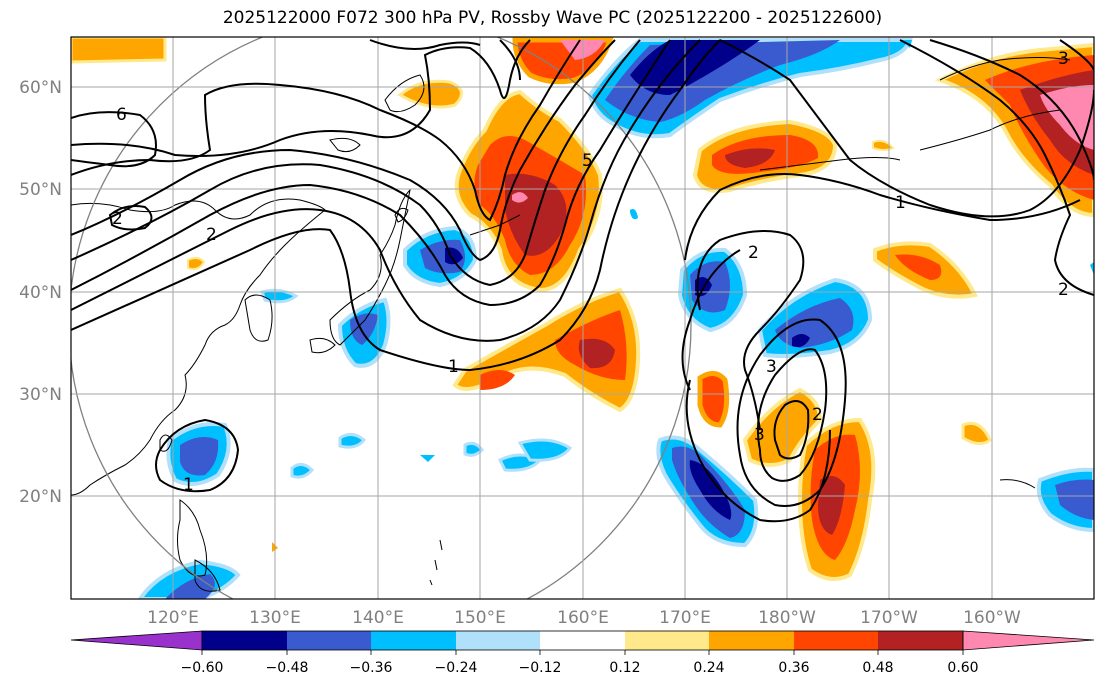 The height and width of the screenshot is (692, 1105). I want to click on lon-label: 170°W, so click(889, 618).